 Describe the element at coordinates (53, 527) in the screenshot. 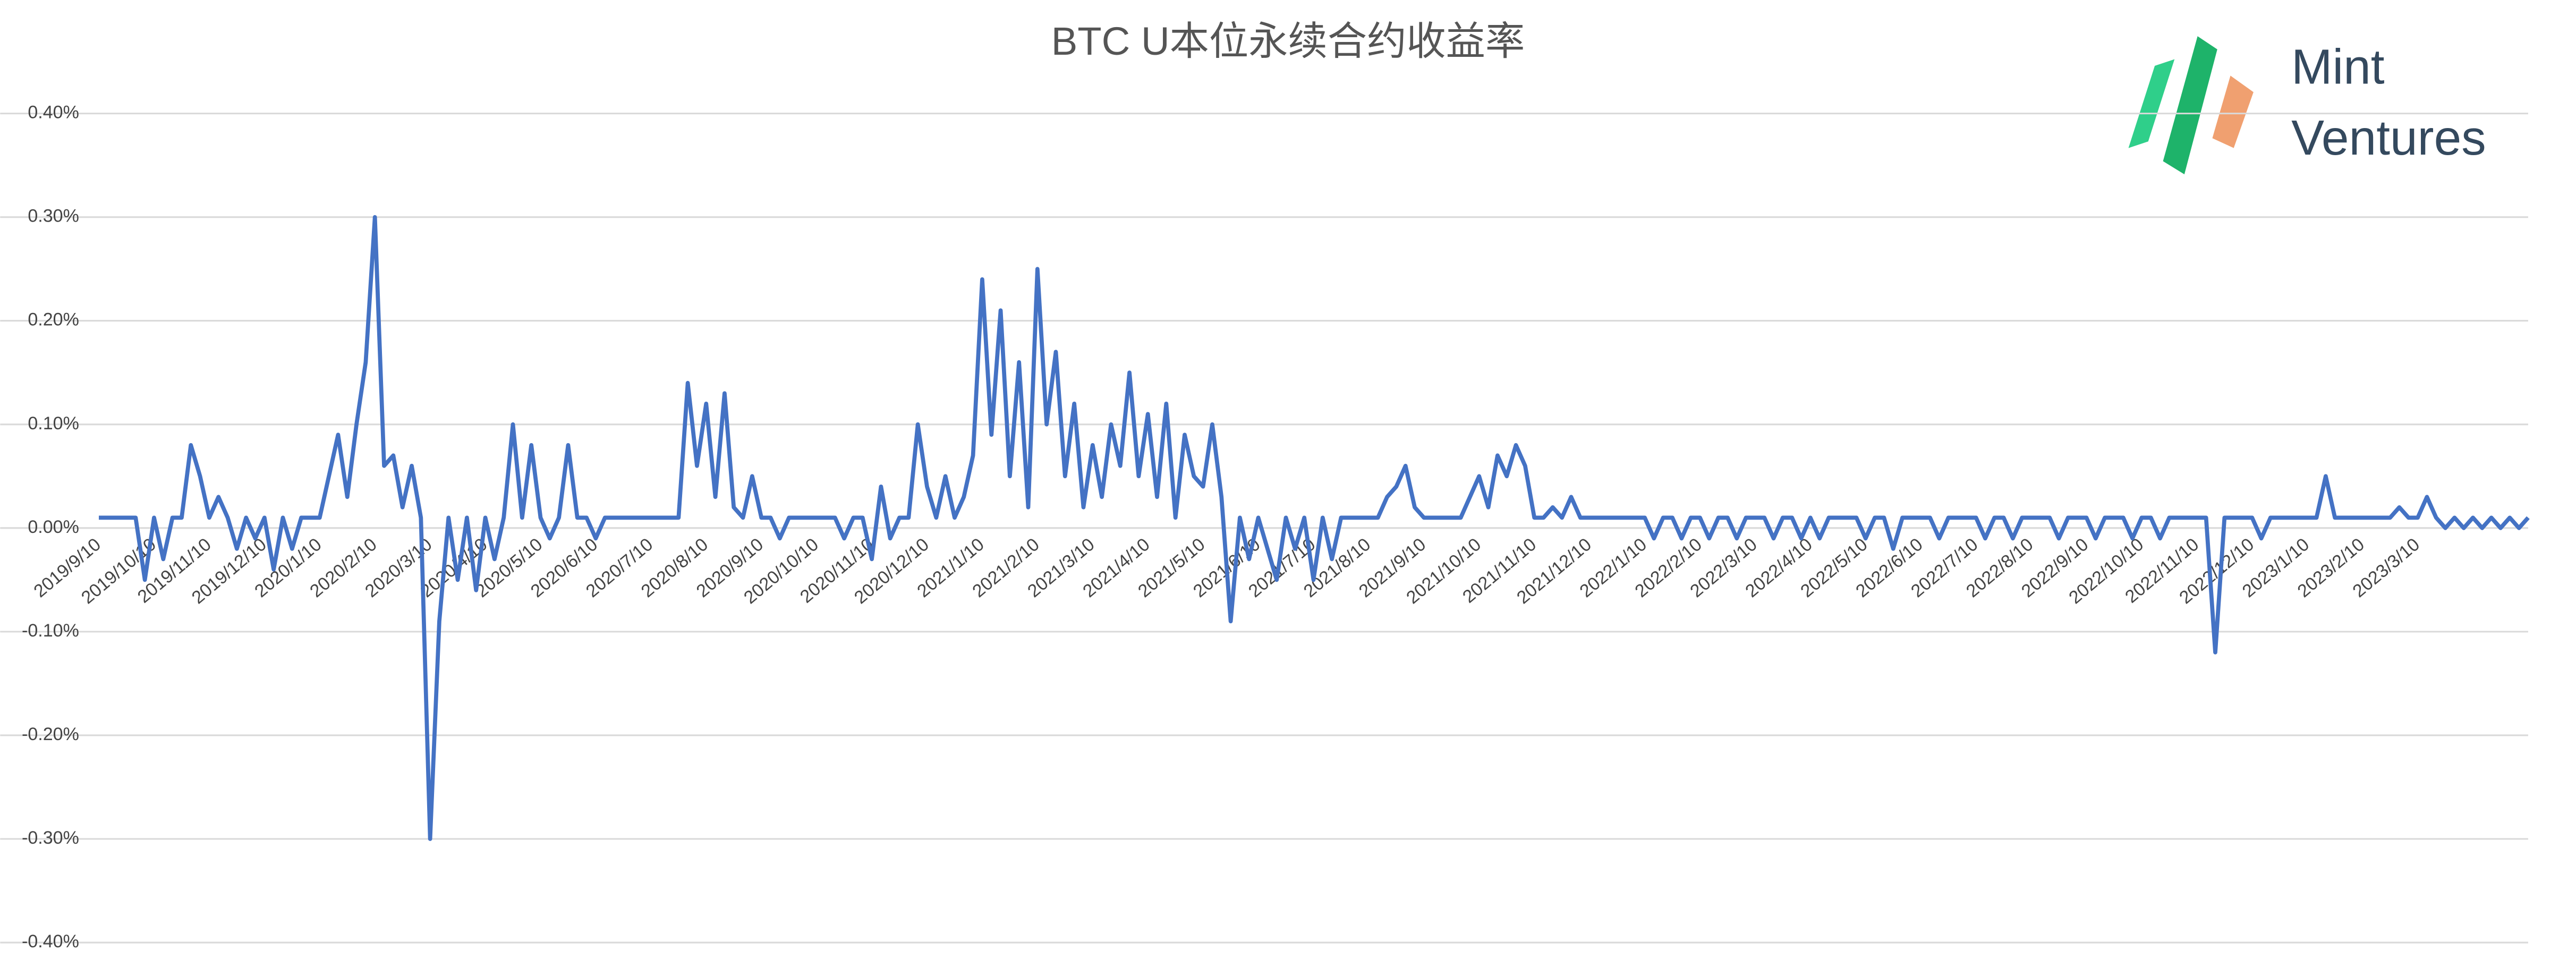

I see `y-tick-label: 0.00%` at that location.